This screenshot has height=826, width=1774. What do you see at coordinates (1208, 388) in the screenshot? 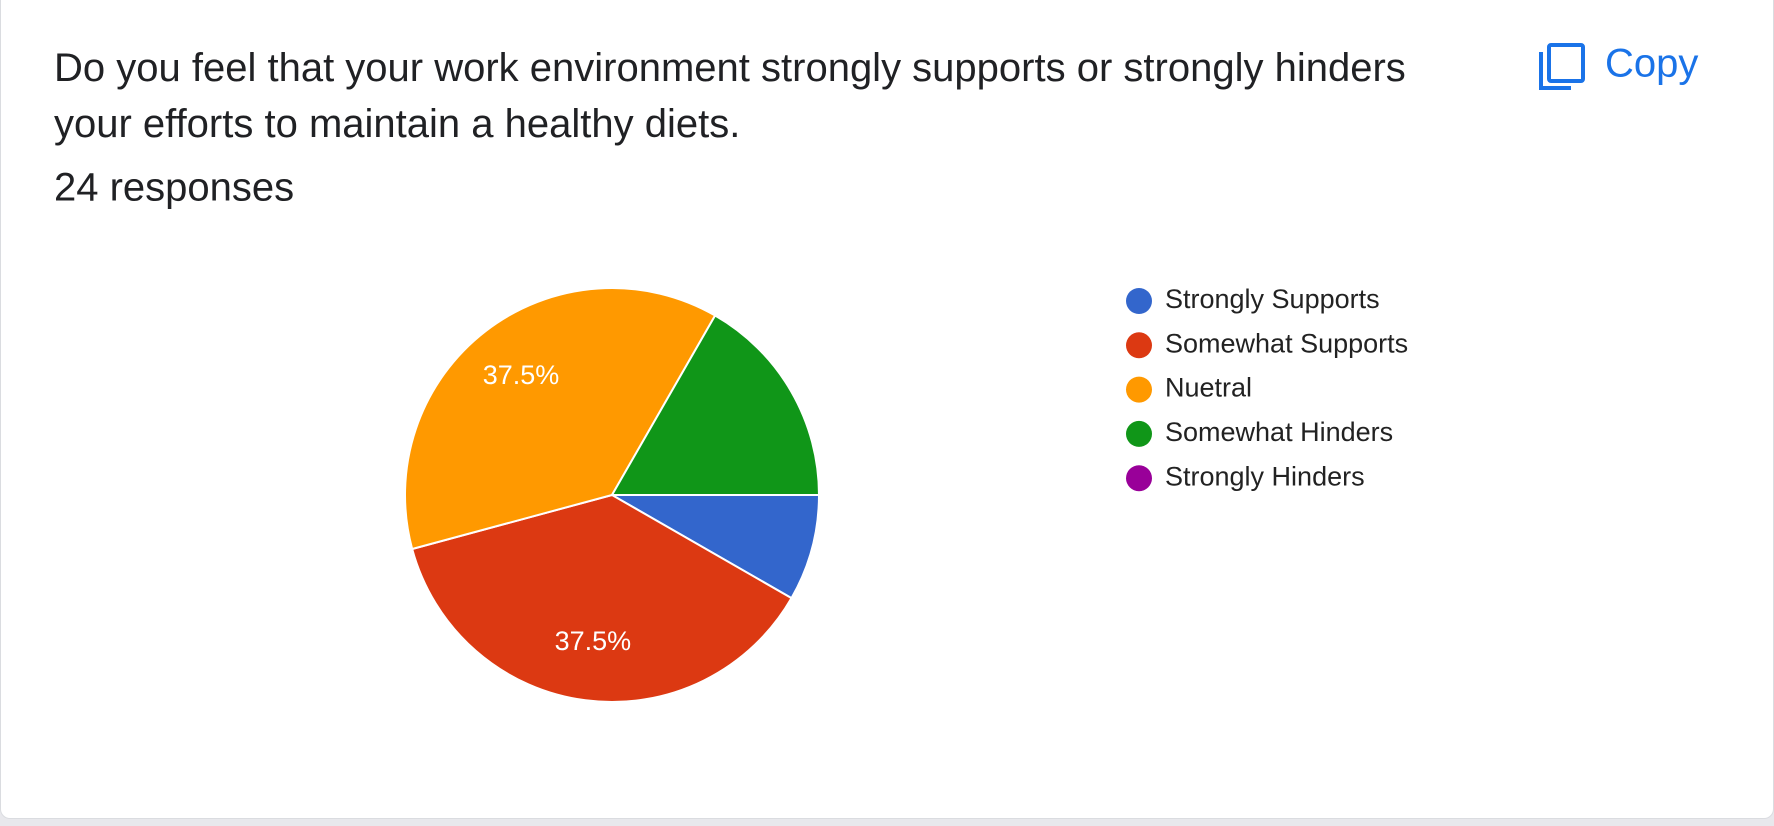
I see `legend-label: Nuetral` at bounding box center [1208, 388].